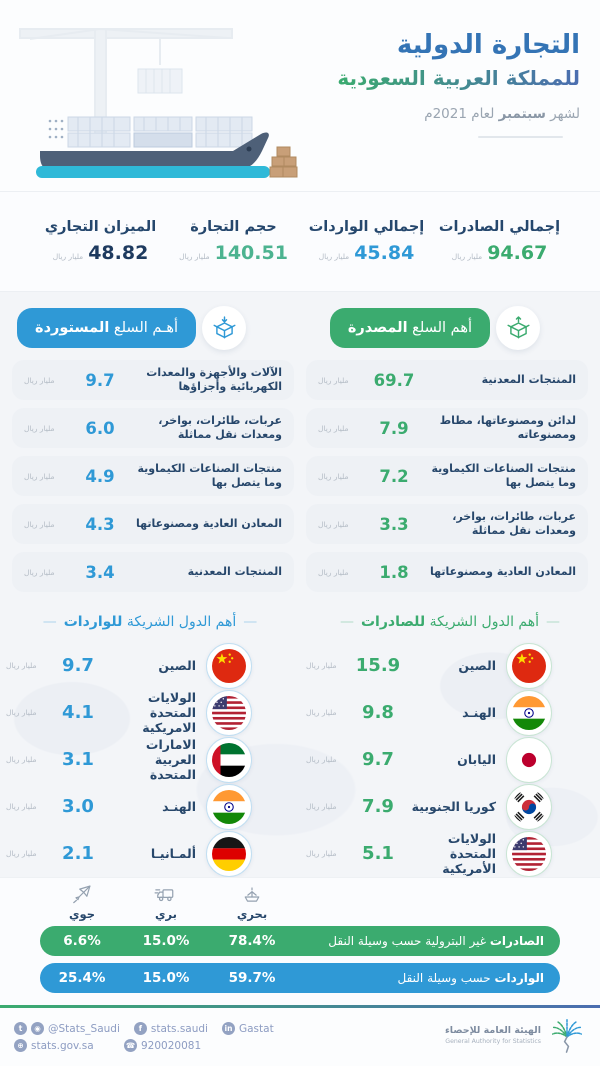 The width and height of the screenshot is (600, 1066). I want to click on country-value: 3.0, so click(78, 806).